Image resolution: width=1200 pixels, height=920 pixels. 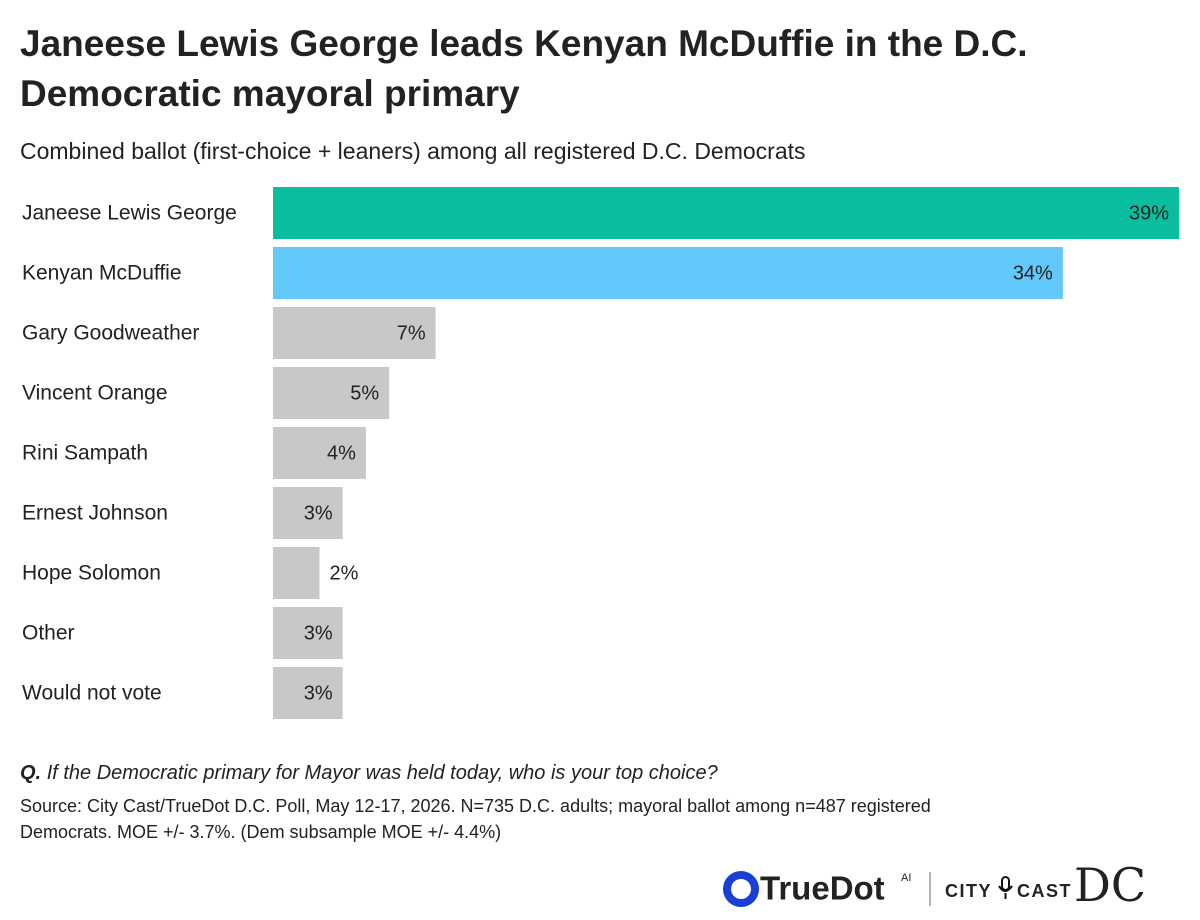 What do you see at coordinates (110, 333) in the screenshot?
I see `category-label: Gary Goodweather` at bounding box center [110, 333].